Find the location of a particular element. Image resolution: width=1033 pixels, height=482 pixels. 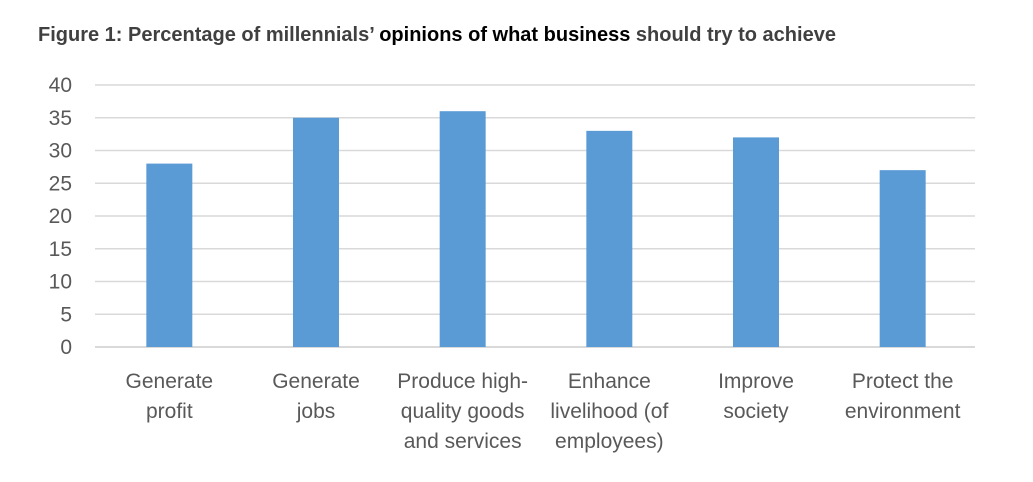

x-category-label: and services is located at coordinates (463, 441).